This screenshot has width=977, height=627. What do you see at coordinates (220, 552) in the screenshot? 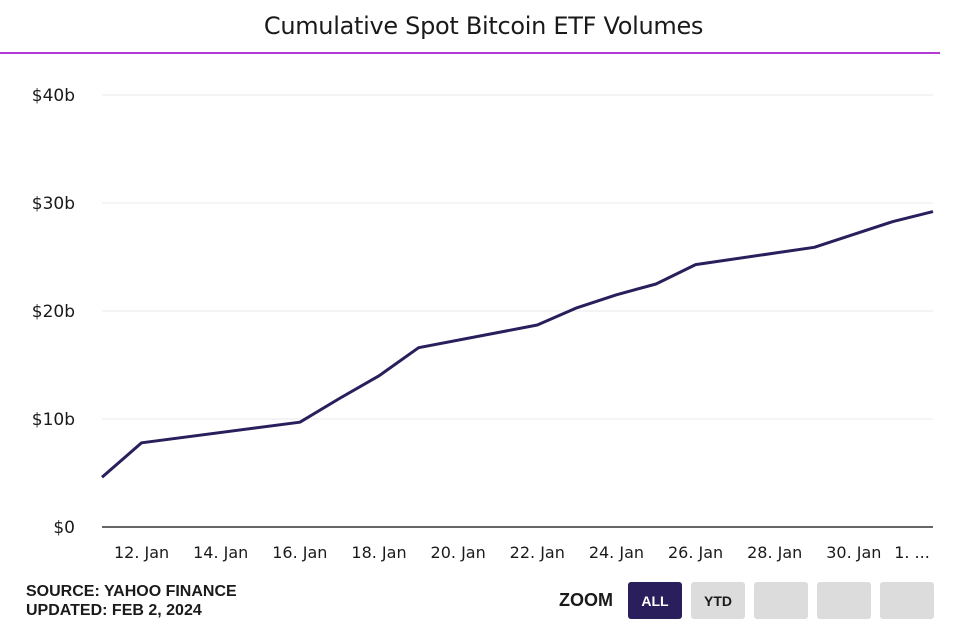
I see `x-tick-label: 14. Jan` at bounding box center [220, 552].